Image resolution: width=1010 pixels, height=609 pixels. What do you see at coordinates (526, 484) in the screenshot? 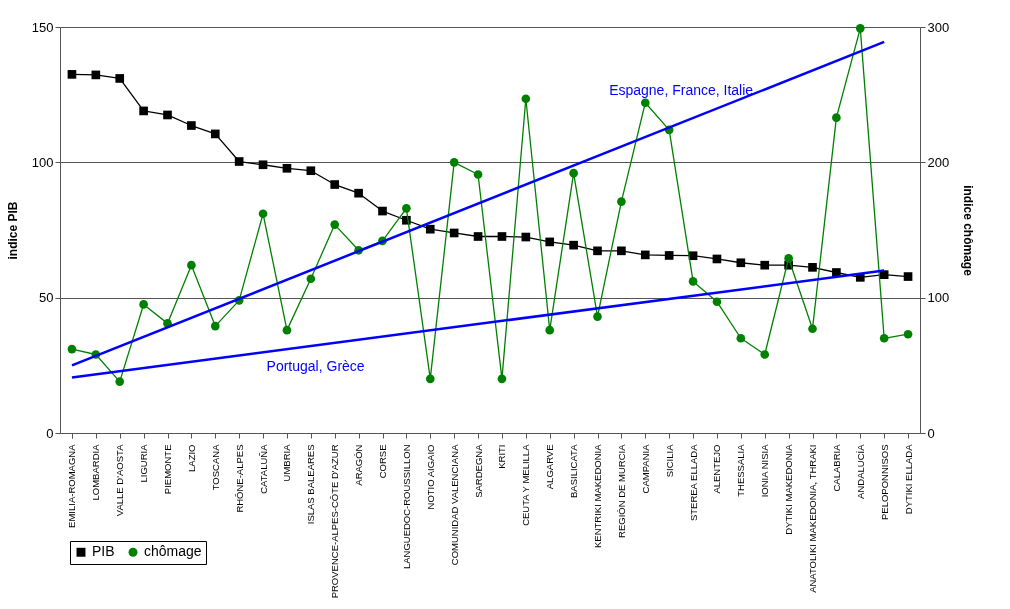
I see `x-tick-label: CEUTA Y MELILLA` at bounding box center [526, 484].